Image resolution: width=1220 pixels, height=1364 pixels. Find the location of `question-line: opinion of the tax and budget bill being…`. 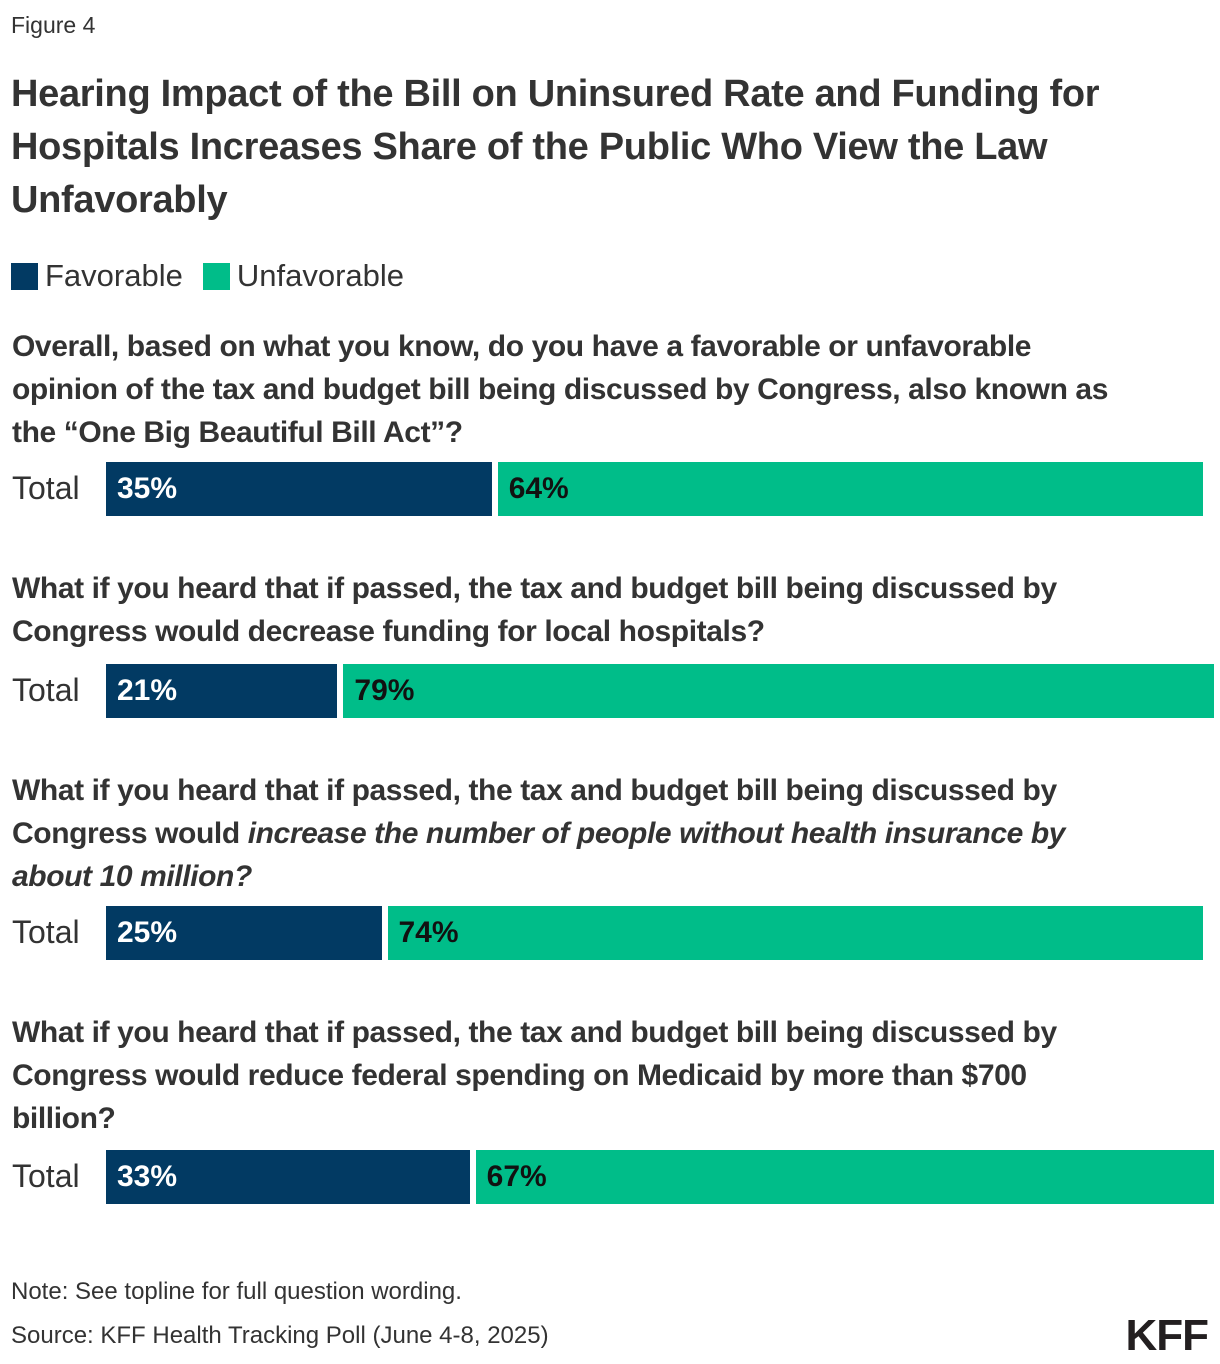

question-line: opinion of the tax and budget bill being… is located at coordinates (560, 389).